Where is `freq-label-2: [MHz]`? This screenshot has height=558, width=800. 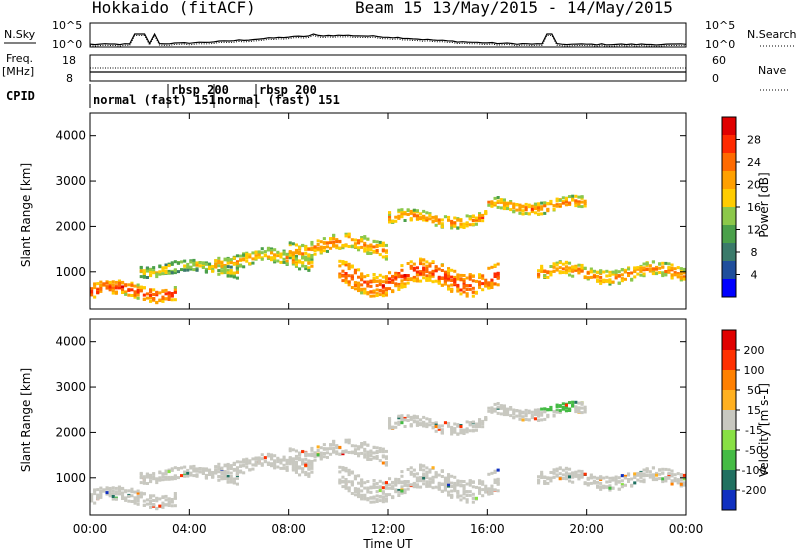 freq-label-2: [MHz] is located at coordinates (18, 71).